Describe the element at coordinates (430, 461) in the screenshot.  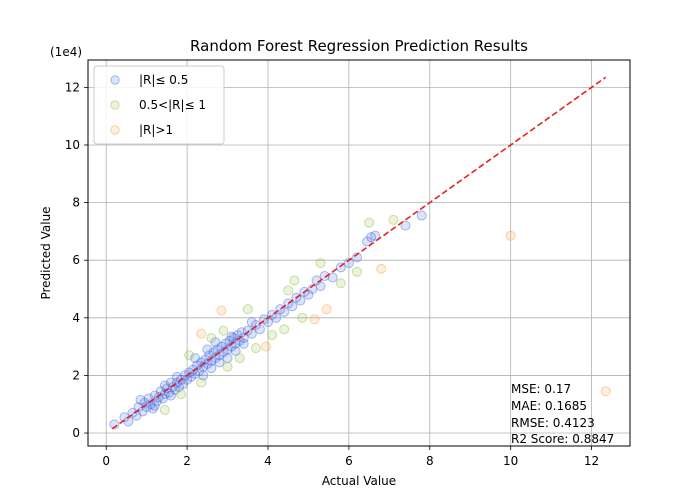
I see `x-tick-label: 8` at that location.